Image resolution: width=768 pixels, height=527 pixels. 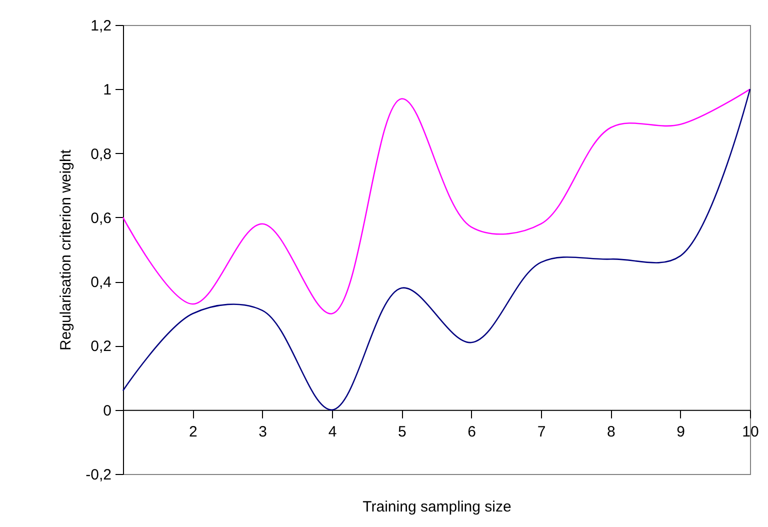 I want to click on x-tick-label: 6, so click(x=472, y=431).